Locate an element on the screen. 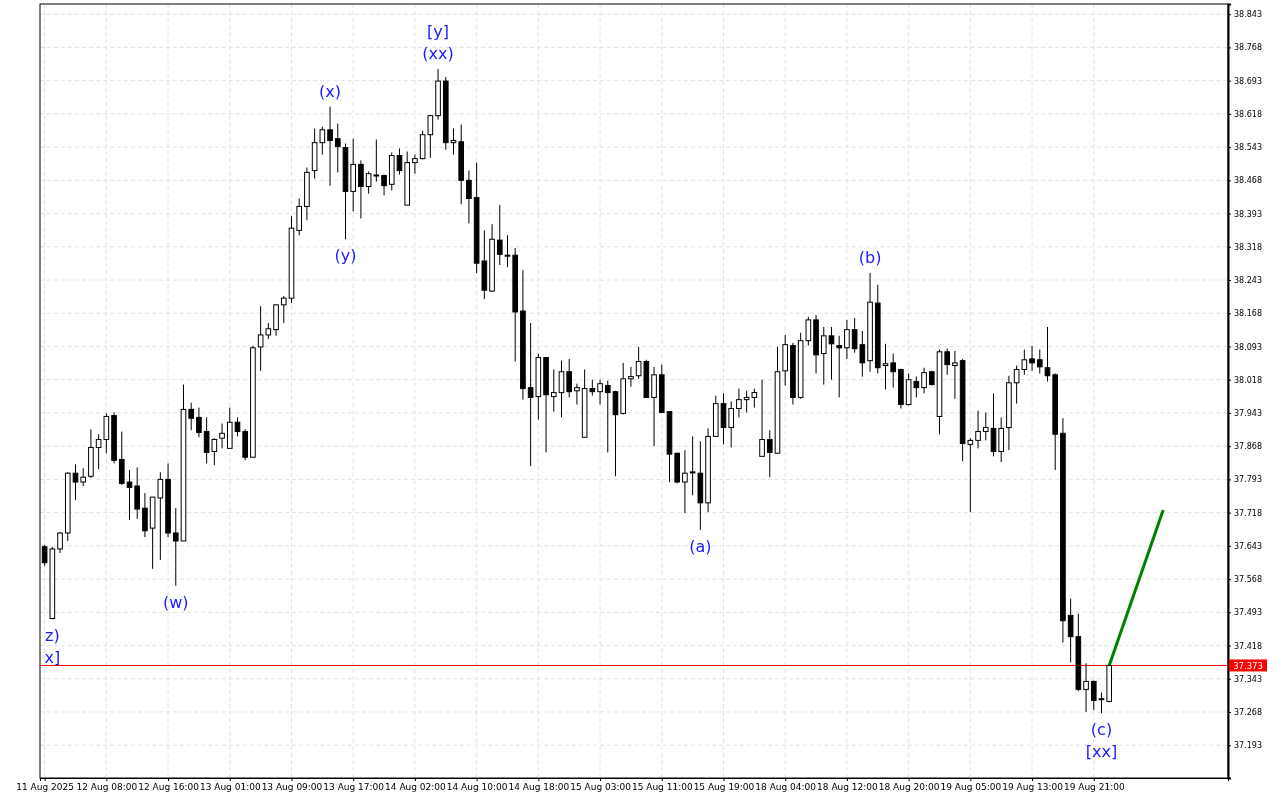 This screenshot has height=800, width=1280. y-tick-label: 38.468 is located at coordinates (1248, 181).